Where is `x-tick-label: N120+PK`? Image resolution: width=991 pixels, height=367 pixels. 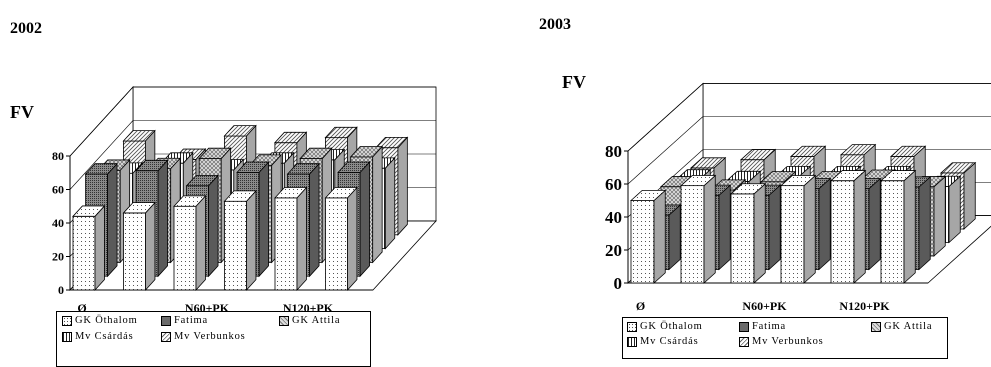
x-tick-label: N120+PK is located at coordinates (864, 306).